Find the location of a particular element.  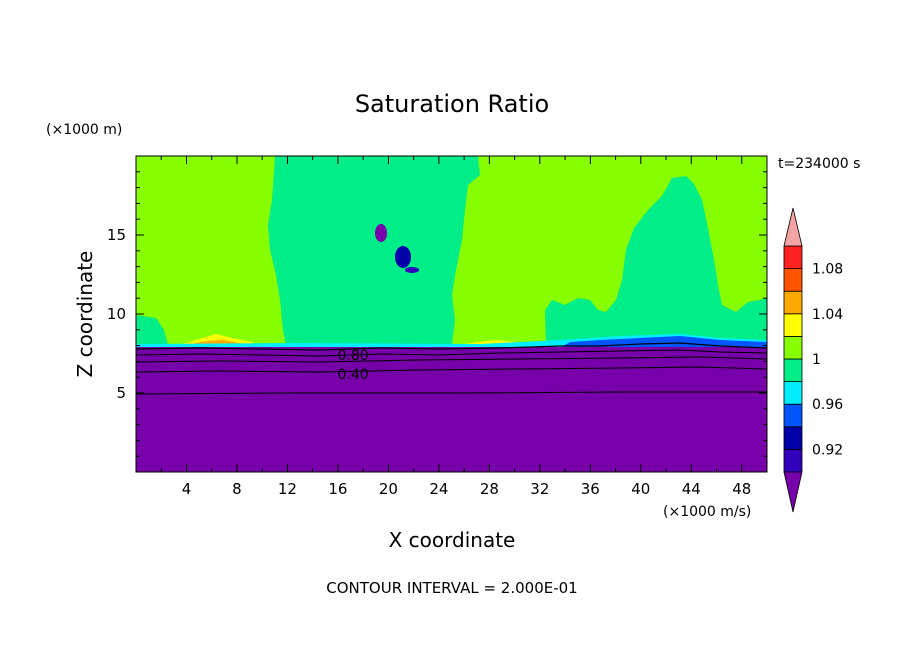

contour-label: 0.40 is located at coordinates (352, 375).